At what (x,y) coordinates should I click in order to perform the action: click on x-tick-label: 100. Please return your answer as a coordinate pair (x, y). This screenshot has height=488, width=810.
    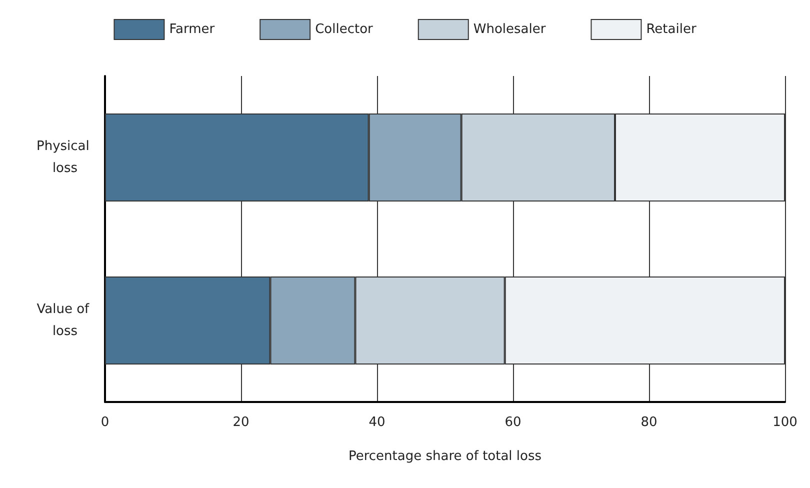
    Looking at the image, I should click on (785, 422).